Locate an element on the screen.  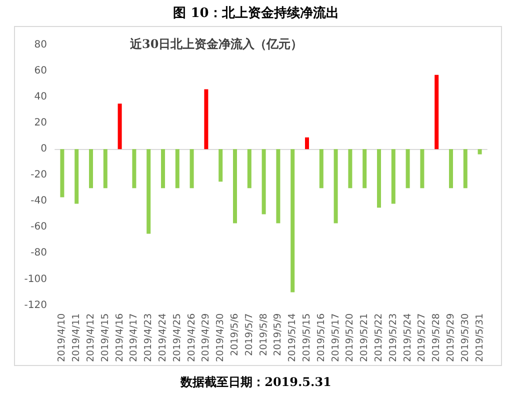
x-tick-label: 2019/4/16 is located at coordinates (120, 337).